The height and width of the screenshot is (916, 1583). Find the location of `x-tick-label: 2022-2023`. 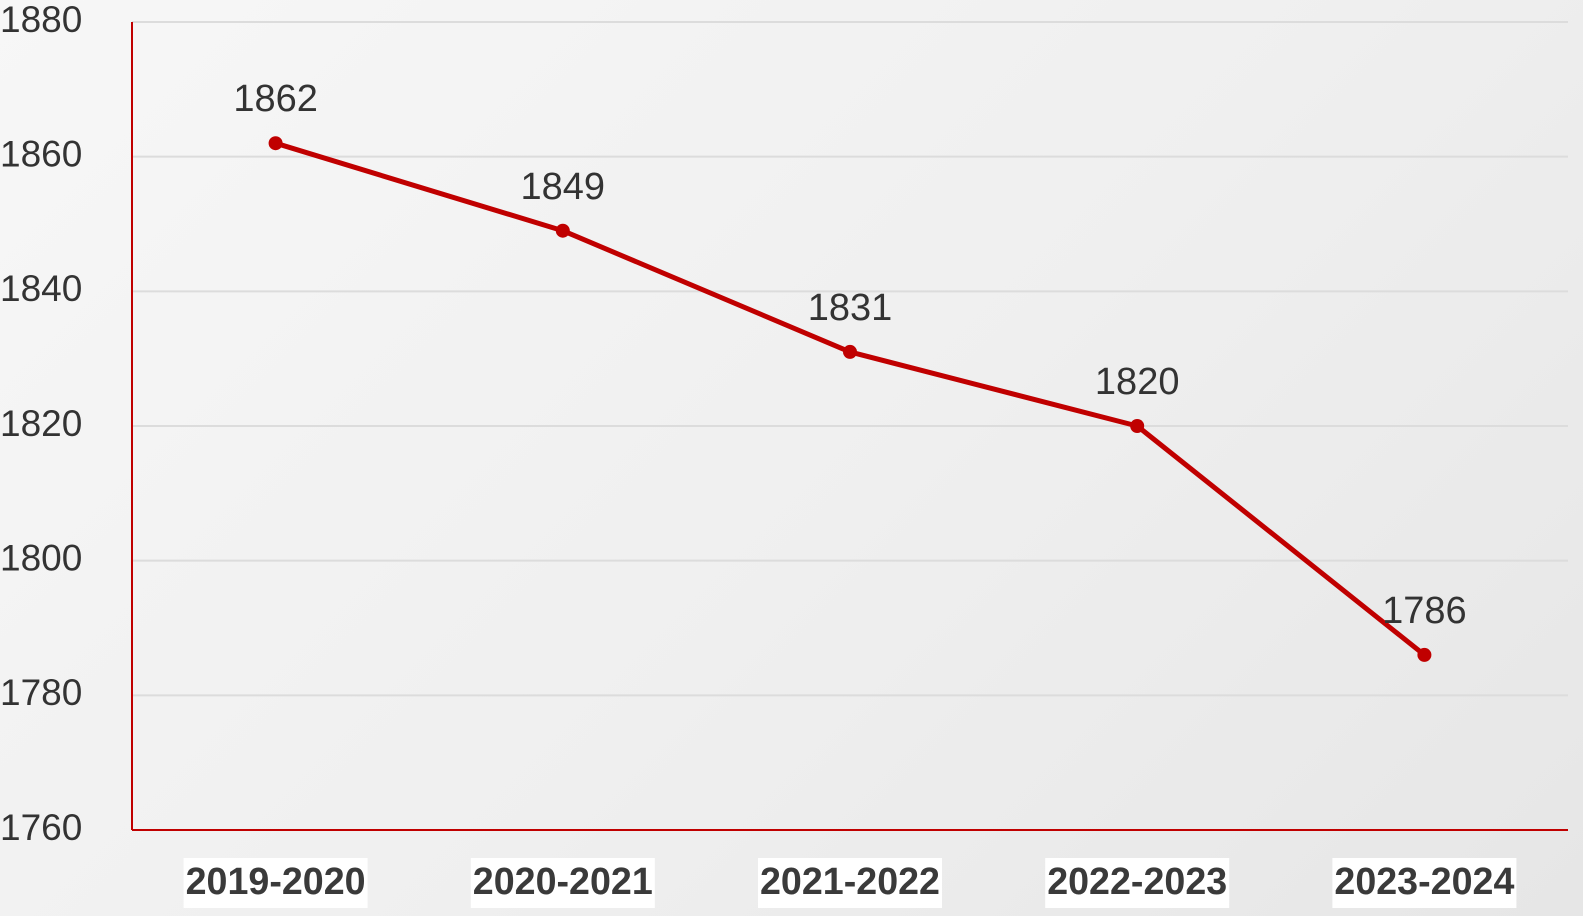

x-tick-label: 2022-2023 is located at coordinates (1137, 882).